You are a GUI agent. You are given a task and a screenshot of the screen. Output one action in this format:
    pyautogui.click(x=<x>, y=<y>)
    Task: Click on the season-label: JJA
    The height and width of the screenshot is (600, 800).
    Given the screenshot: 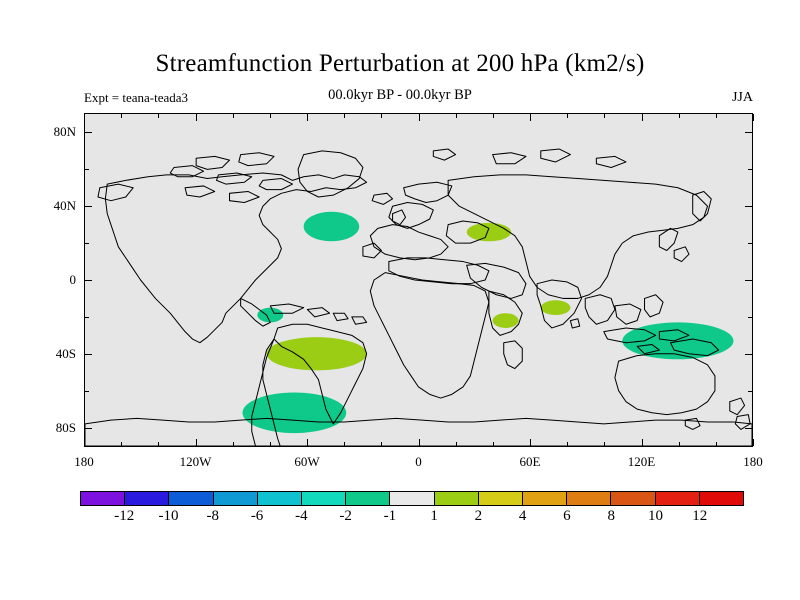 What is the action you would take?
    pyautogui.click(x=742, y=97)
    